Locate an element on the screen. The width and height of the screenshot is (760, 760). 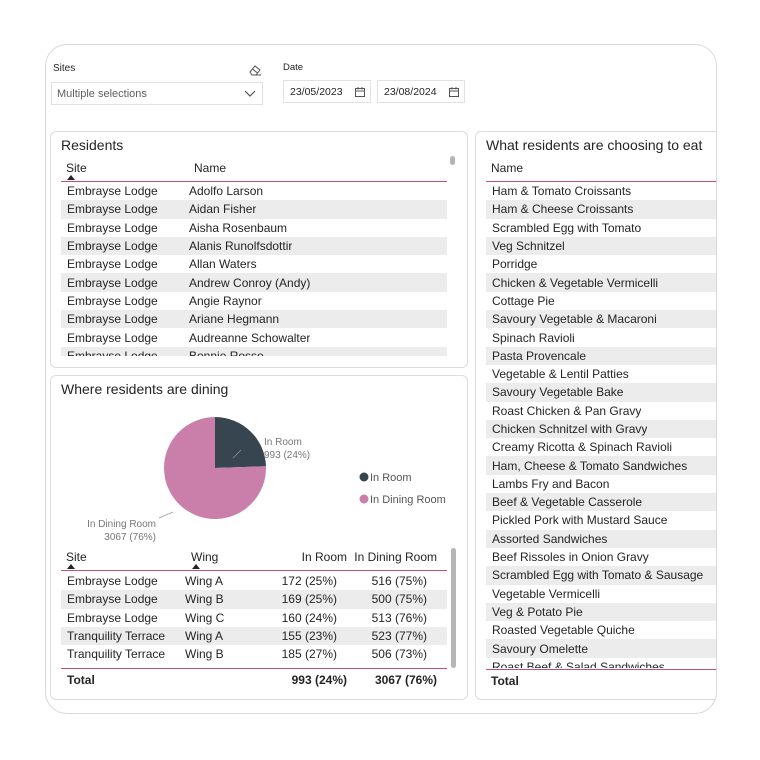
dining-cell-site: Embrayse Lodge is located at coordinates (112, 617).